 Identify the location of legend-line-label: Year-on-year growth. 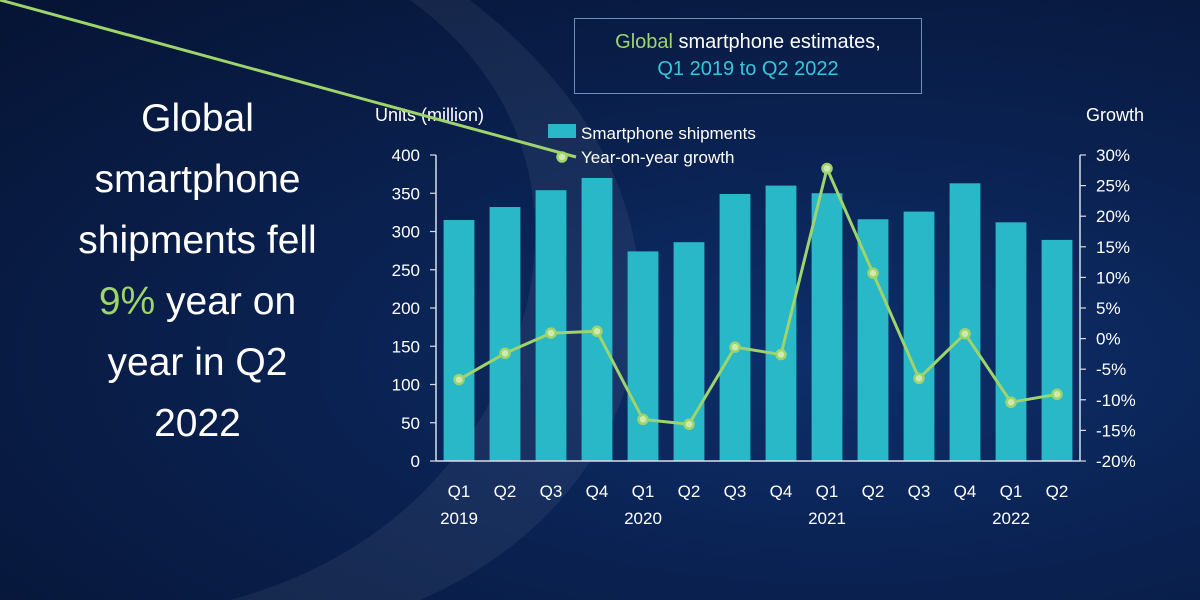
(657, 157).